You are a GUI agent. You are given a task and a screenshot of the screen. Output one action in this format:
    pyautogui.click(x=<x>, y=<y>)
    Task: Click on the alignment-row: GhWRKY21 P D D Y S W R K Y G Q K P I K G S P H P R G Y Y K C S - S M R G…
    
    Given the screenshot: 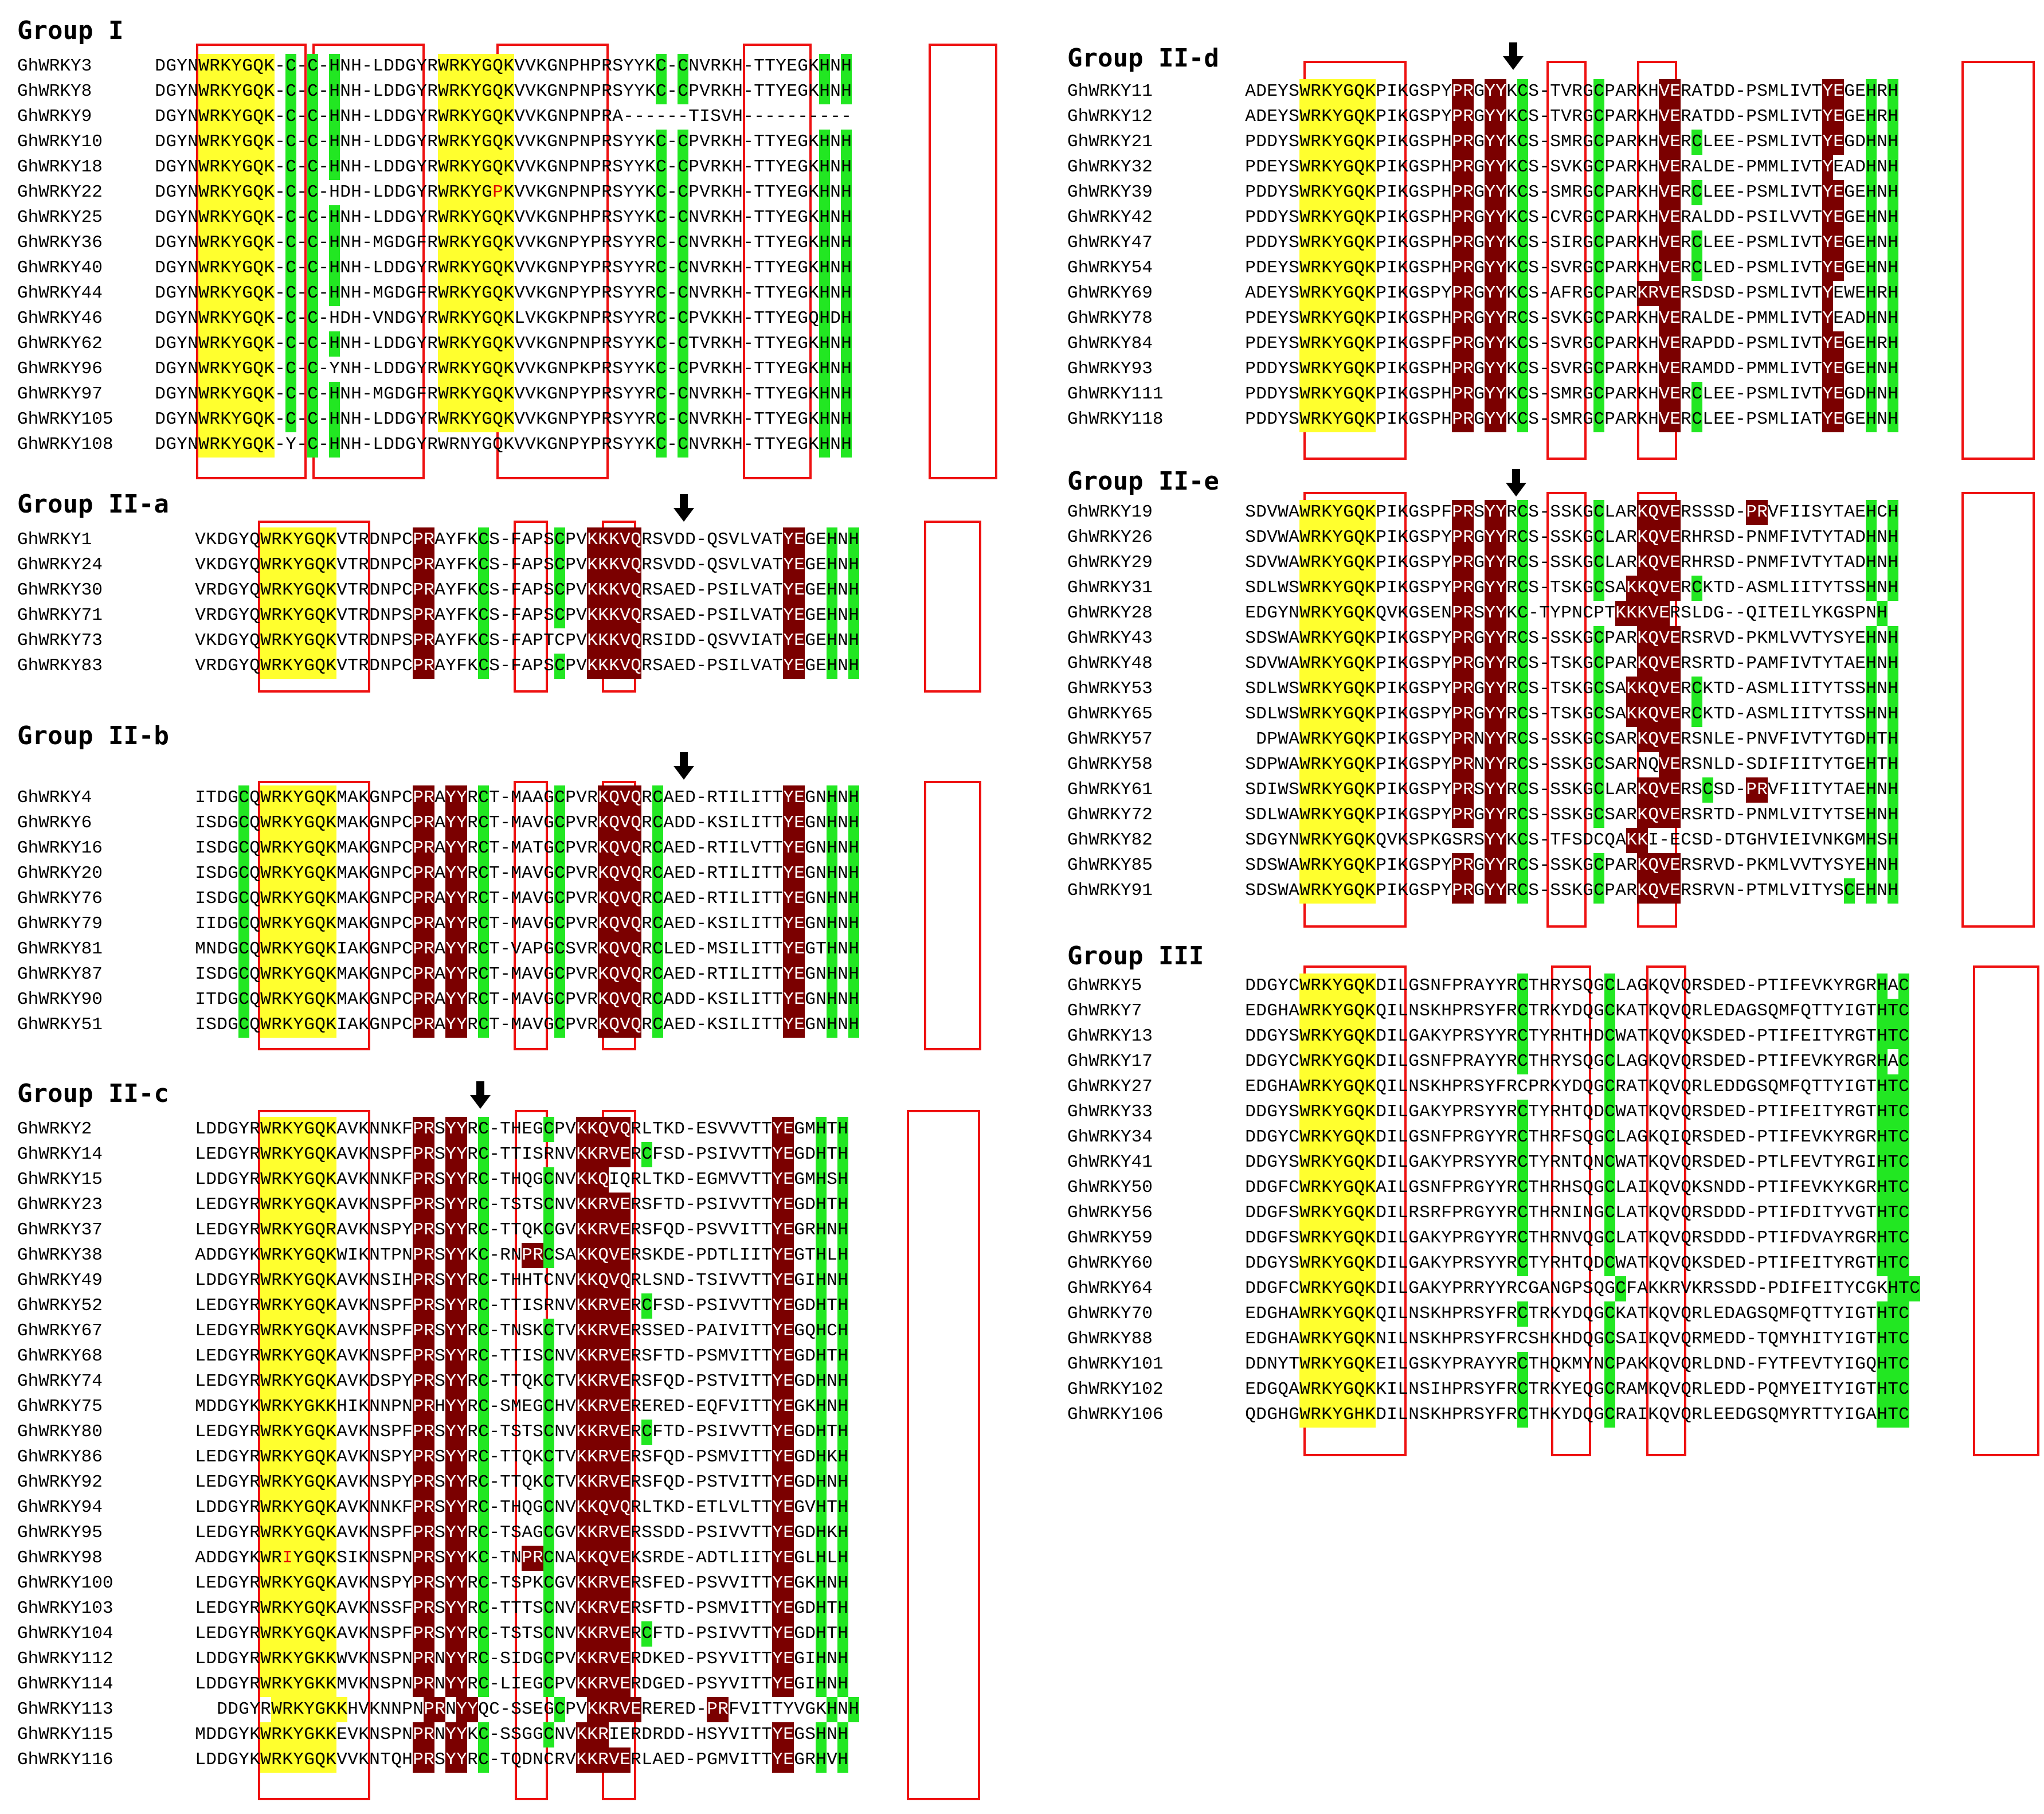 What is the action you would take?
    pyautogui.click(x=1554, y=142)
    